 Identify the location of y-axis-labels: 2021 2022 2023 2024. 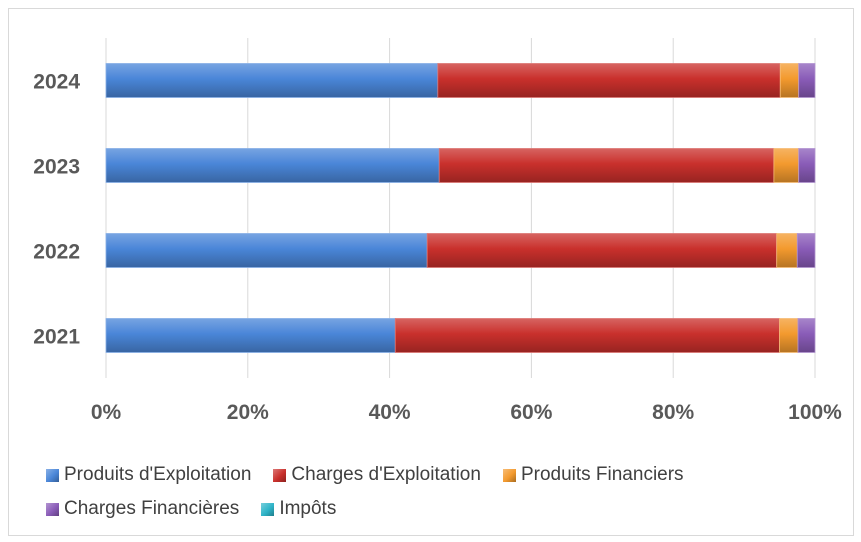
(56, 210).